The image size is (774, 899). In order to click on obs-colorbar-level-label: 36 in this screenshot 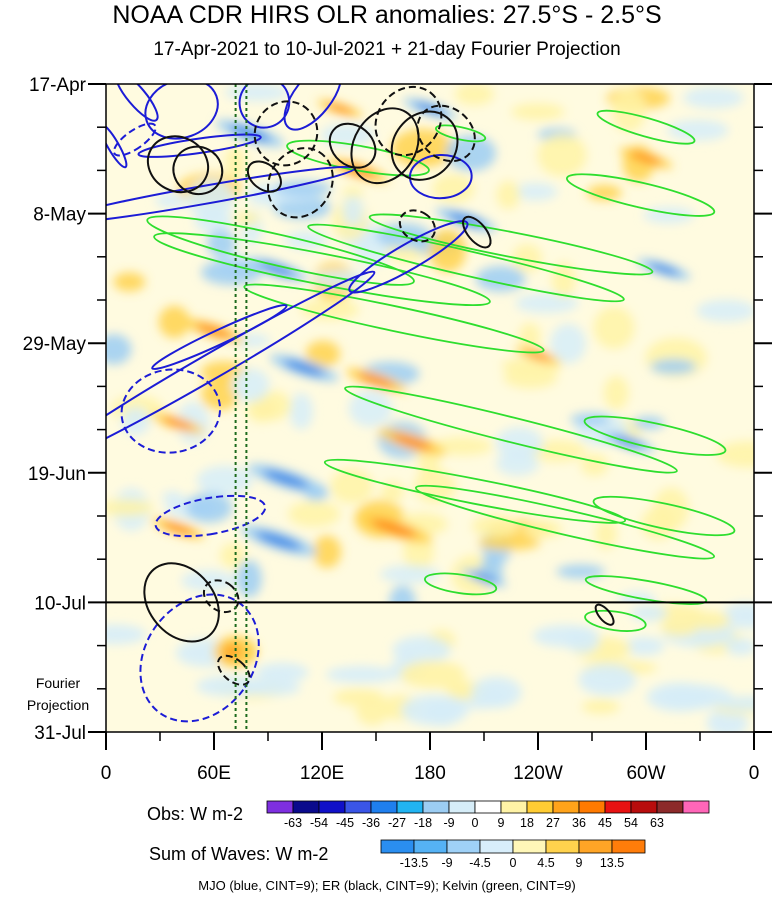, I will do `click(579, 823)`.